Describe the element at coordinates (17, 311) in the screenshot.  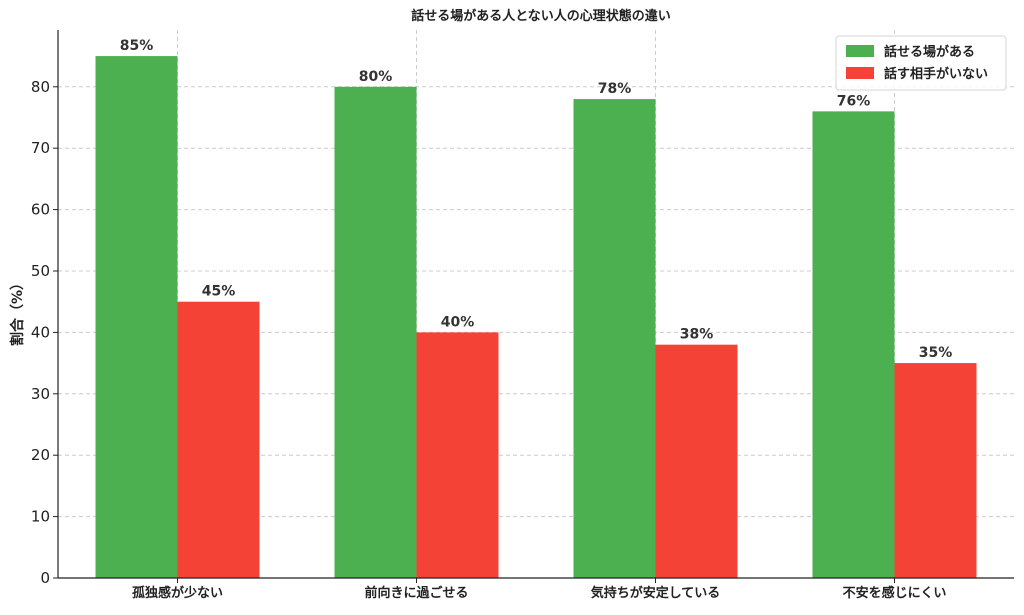
I see `y-axis-label: 割合（%）` at that location.